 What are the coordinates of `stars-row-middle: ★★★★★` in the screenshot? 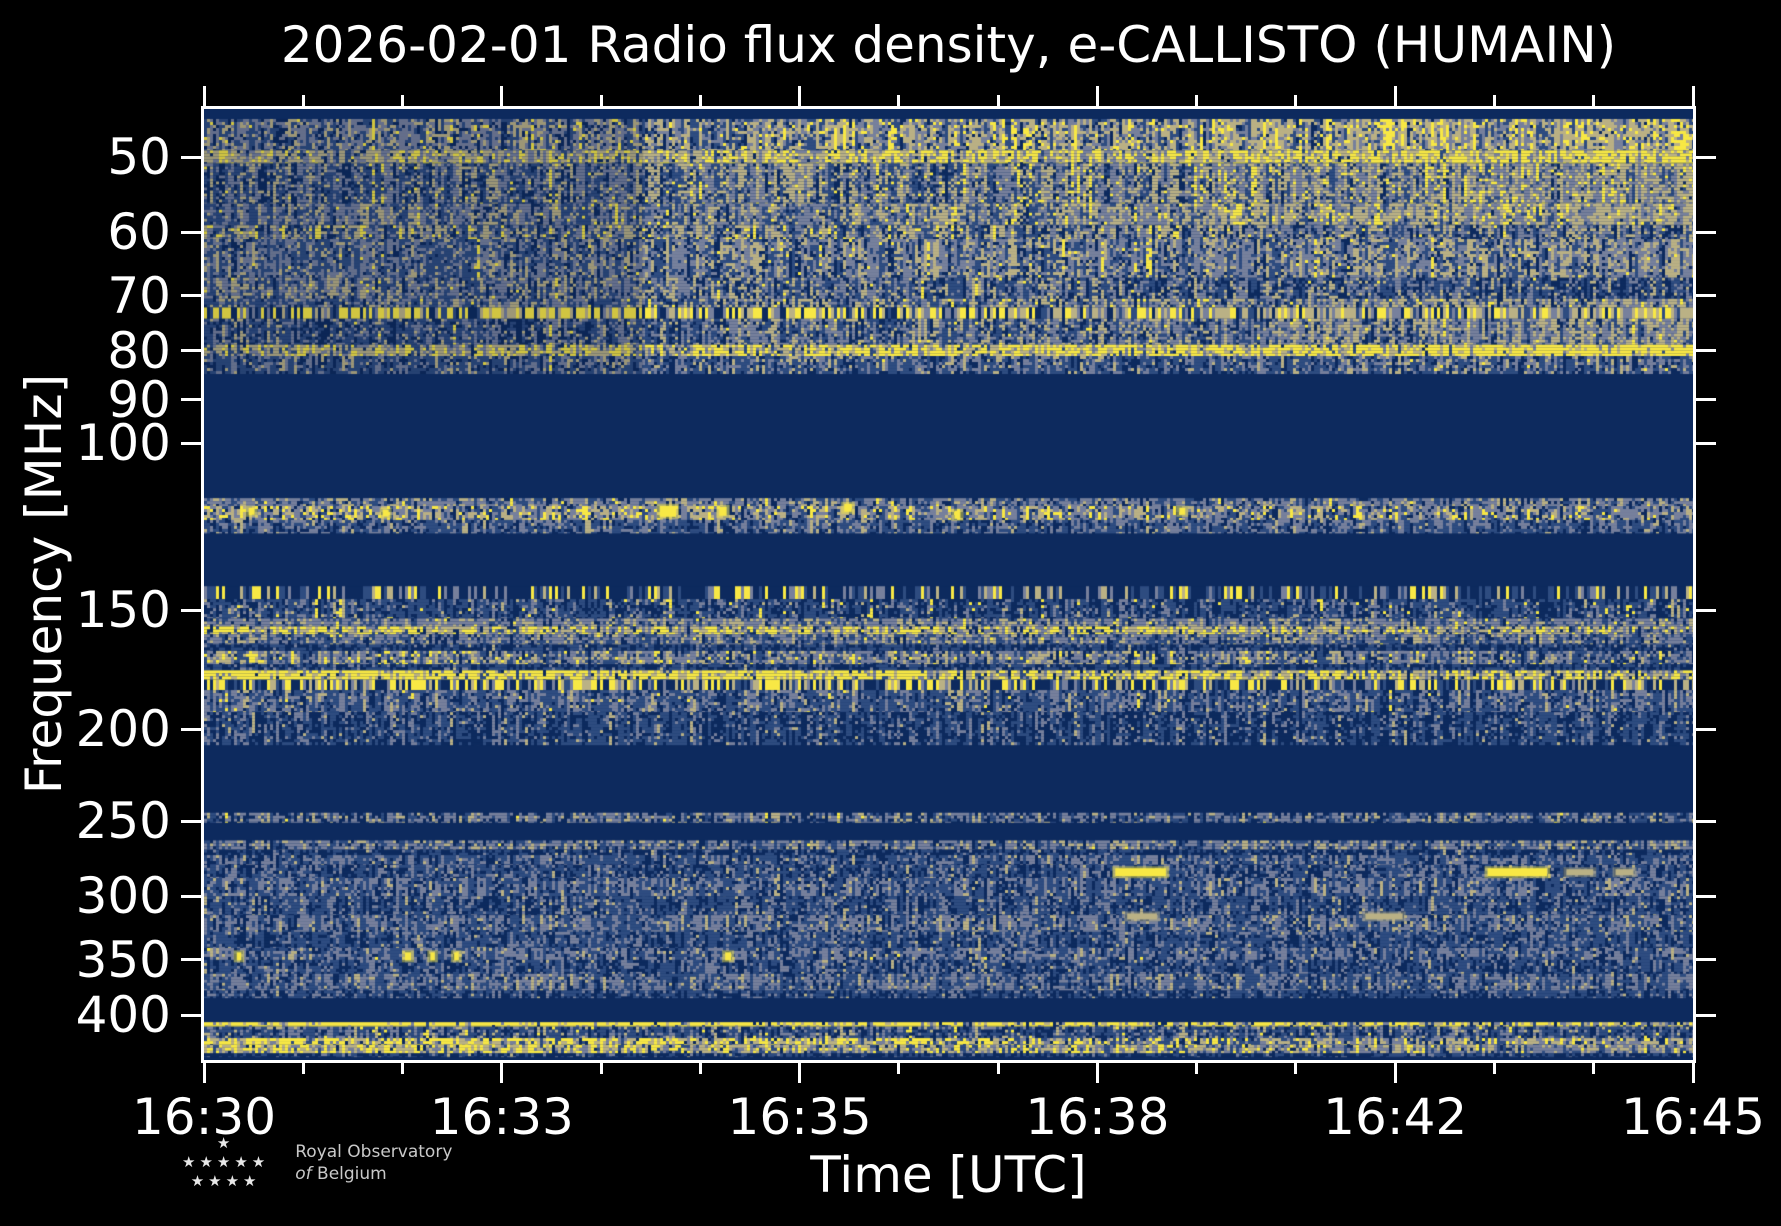 It's located at (226, 1162).